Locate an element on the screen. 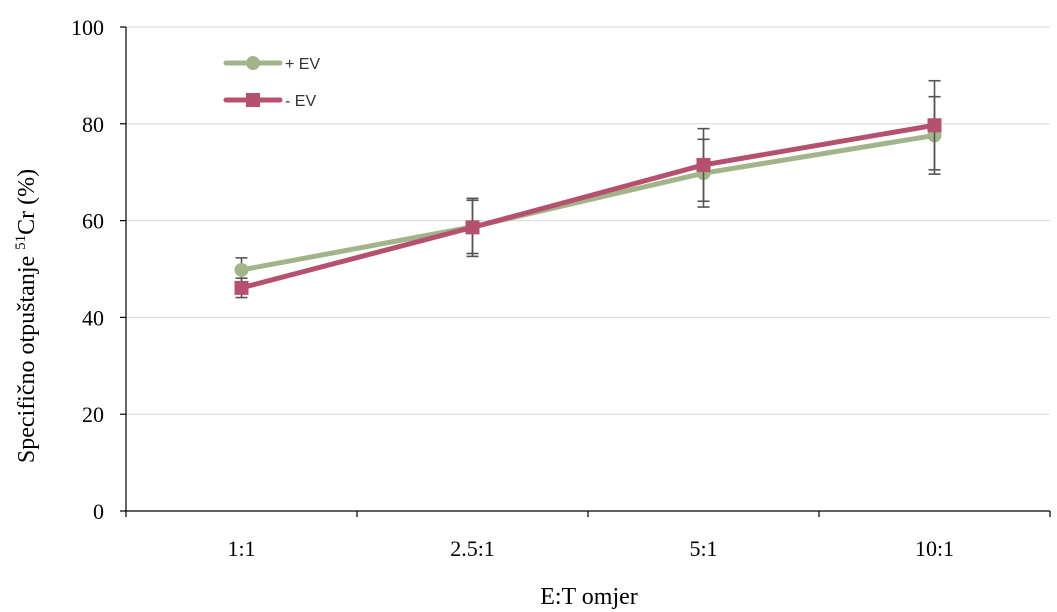 This screenshot has height=612, width=1057. y-tick-label: 80 is located at coordinates (93, 124).